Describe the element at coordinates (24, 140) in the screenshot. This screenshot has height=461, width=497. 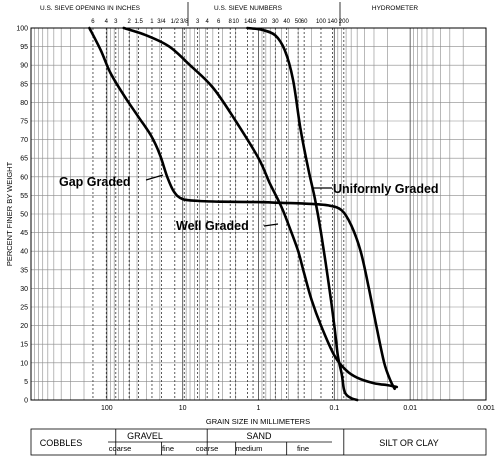
I see `y-tick-label: 70` at that location.